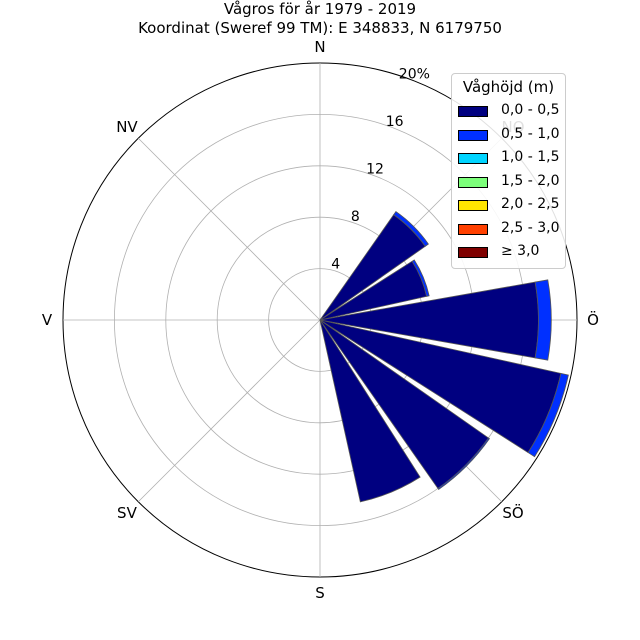  Describe the element at coordinates (530, 204) in the screenshot. I see `legend-label: 2,0 - 2,5` at that location.